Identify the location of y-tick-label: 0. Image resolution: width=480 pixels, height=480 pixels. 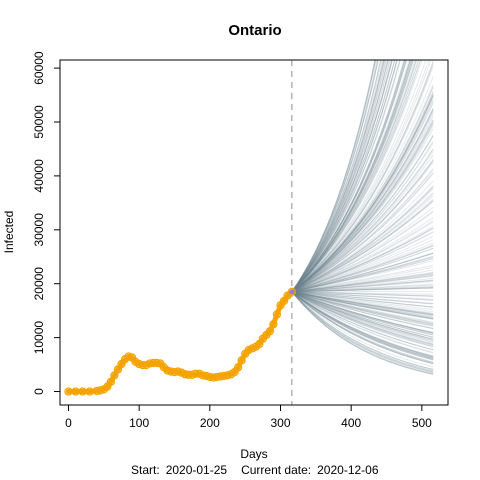
(39, 391).